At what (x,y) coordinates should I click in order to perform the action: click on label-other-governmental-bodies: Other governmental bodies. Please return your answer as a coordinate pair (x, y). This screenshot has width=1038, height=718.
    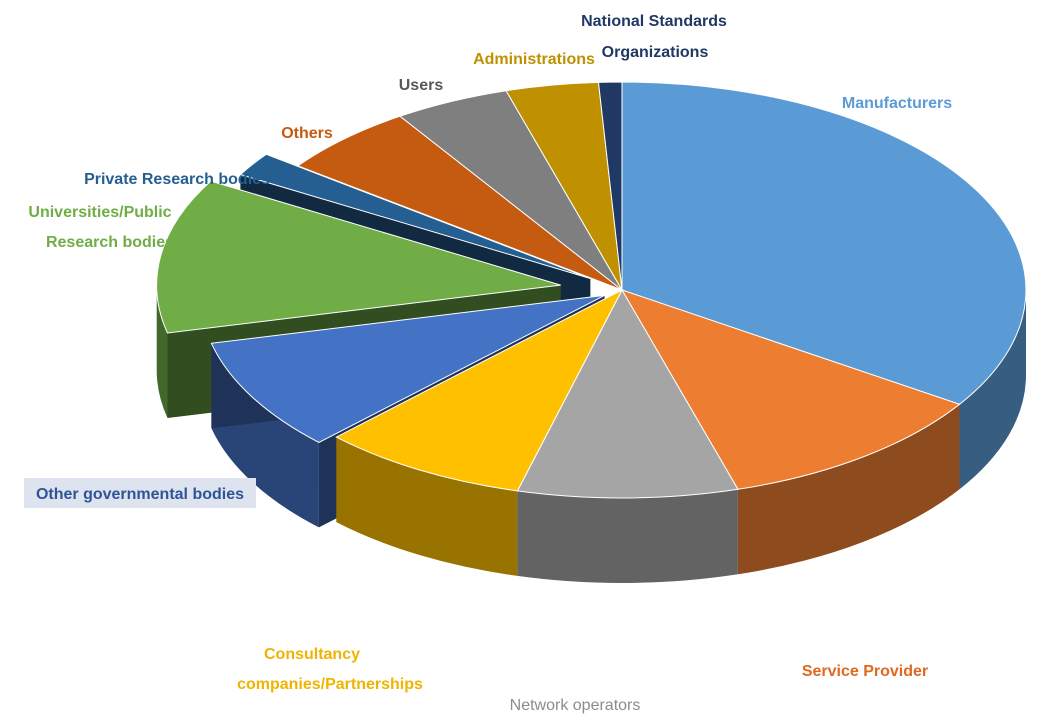
    Looking at the image, I should click on (140, 494).